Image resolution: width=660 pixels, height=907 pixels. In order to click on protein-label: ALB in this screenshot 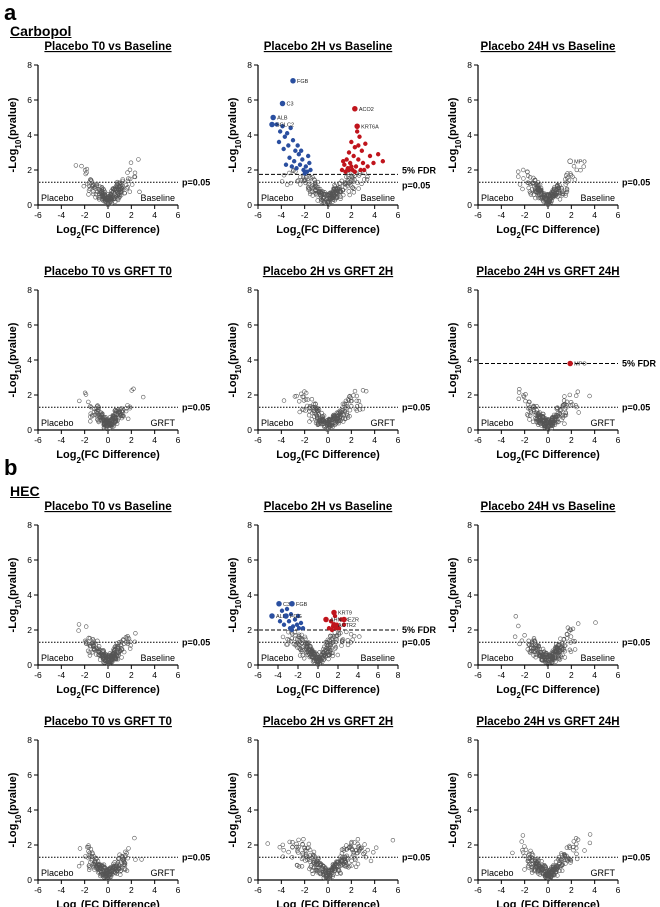, I will do `click(282, 119)`.